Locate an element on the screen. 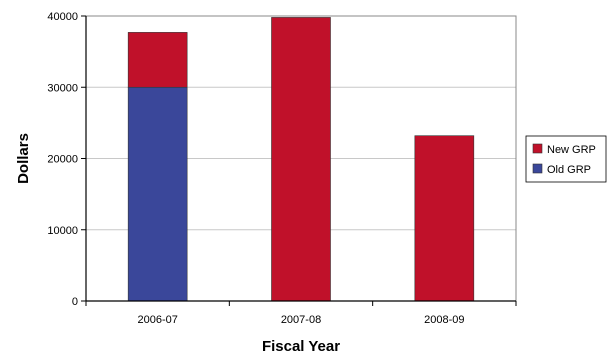 This screenshot has width=613, height=353. x-tick-label: 2008-09 is located at coordinates (444, 320).